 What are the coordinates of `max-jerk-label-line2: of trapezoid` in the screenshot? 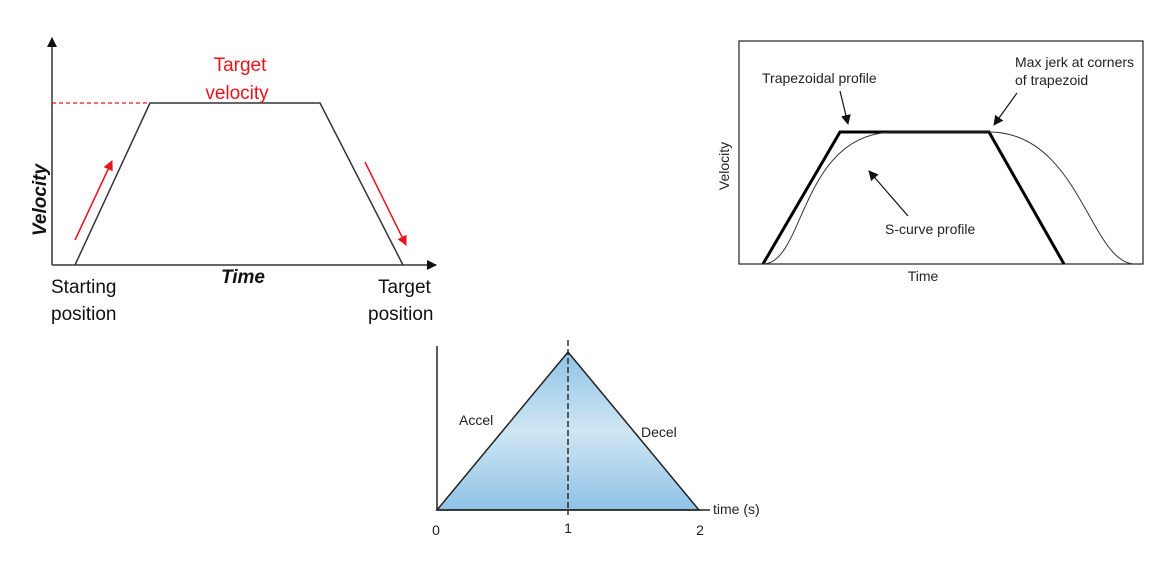 It's located at (1051, 80).